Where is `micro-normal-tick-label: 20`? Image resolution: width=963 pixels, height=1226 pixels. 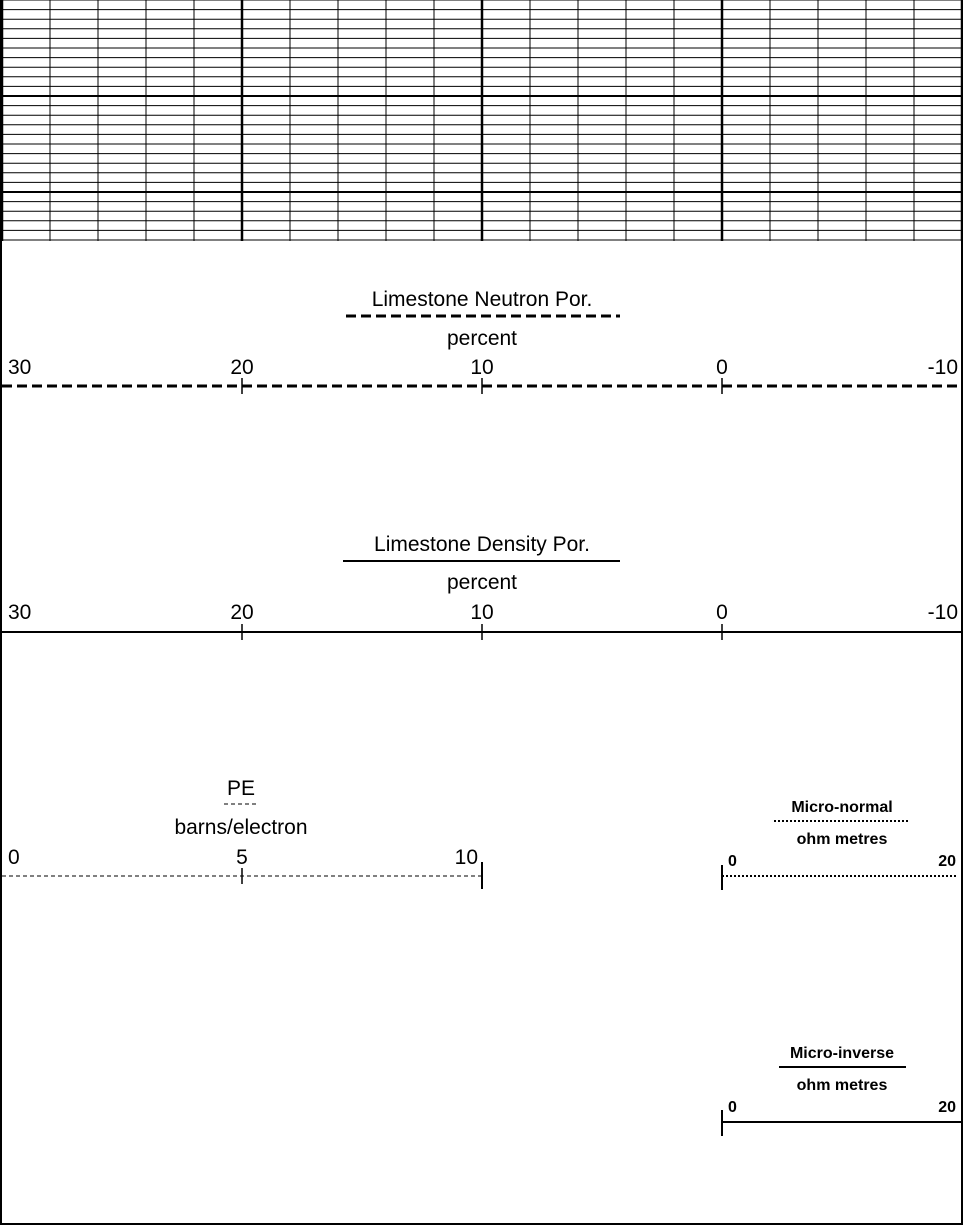 micro-normal-tick-label: 20 is located at coordinates (947, 861).